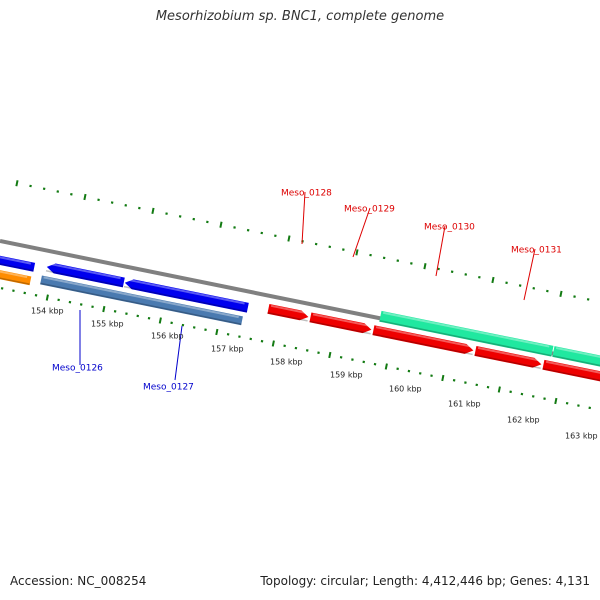 Image resolution: width=600 pixels, height=600 pixels. What do you see at coordinates (16, 276) in the screenshot?
I see `gene-orange` at bounding box center [16, 276].